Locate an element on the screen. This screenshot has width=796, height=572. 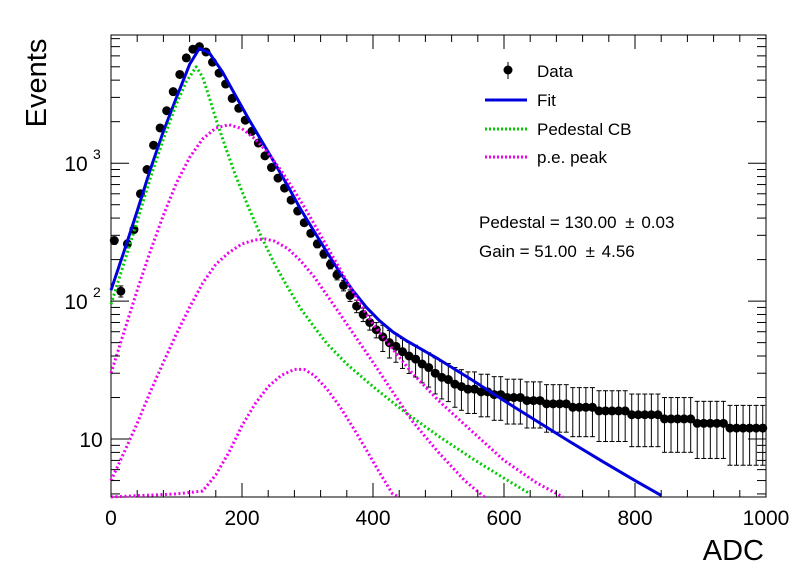
legend-label-pedestal-cb: Pedestal CB is located at coordinates (584, 129).